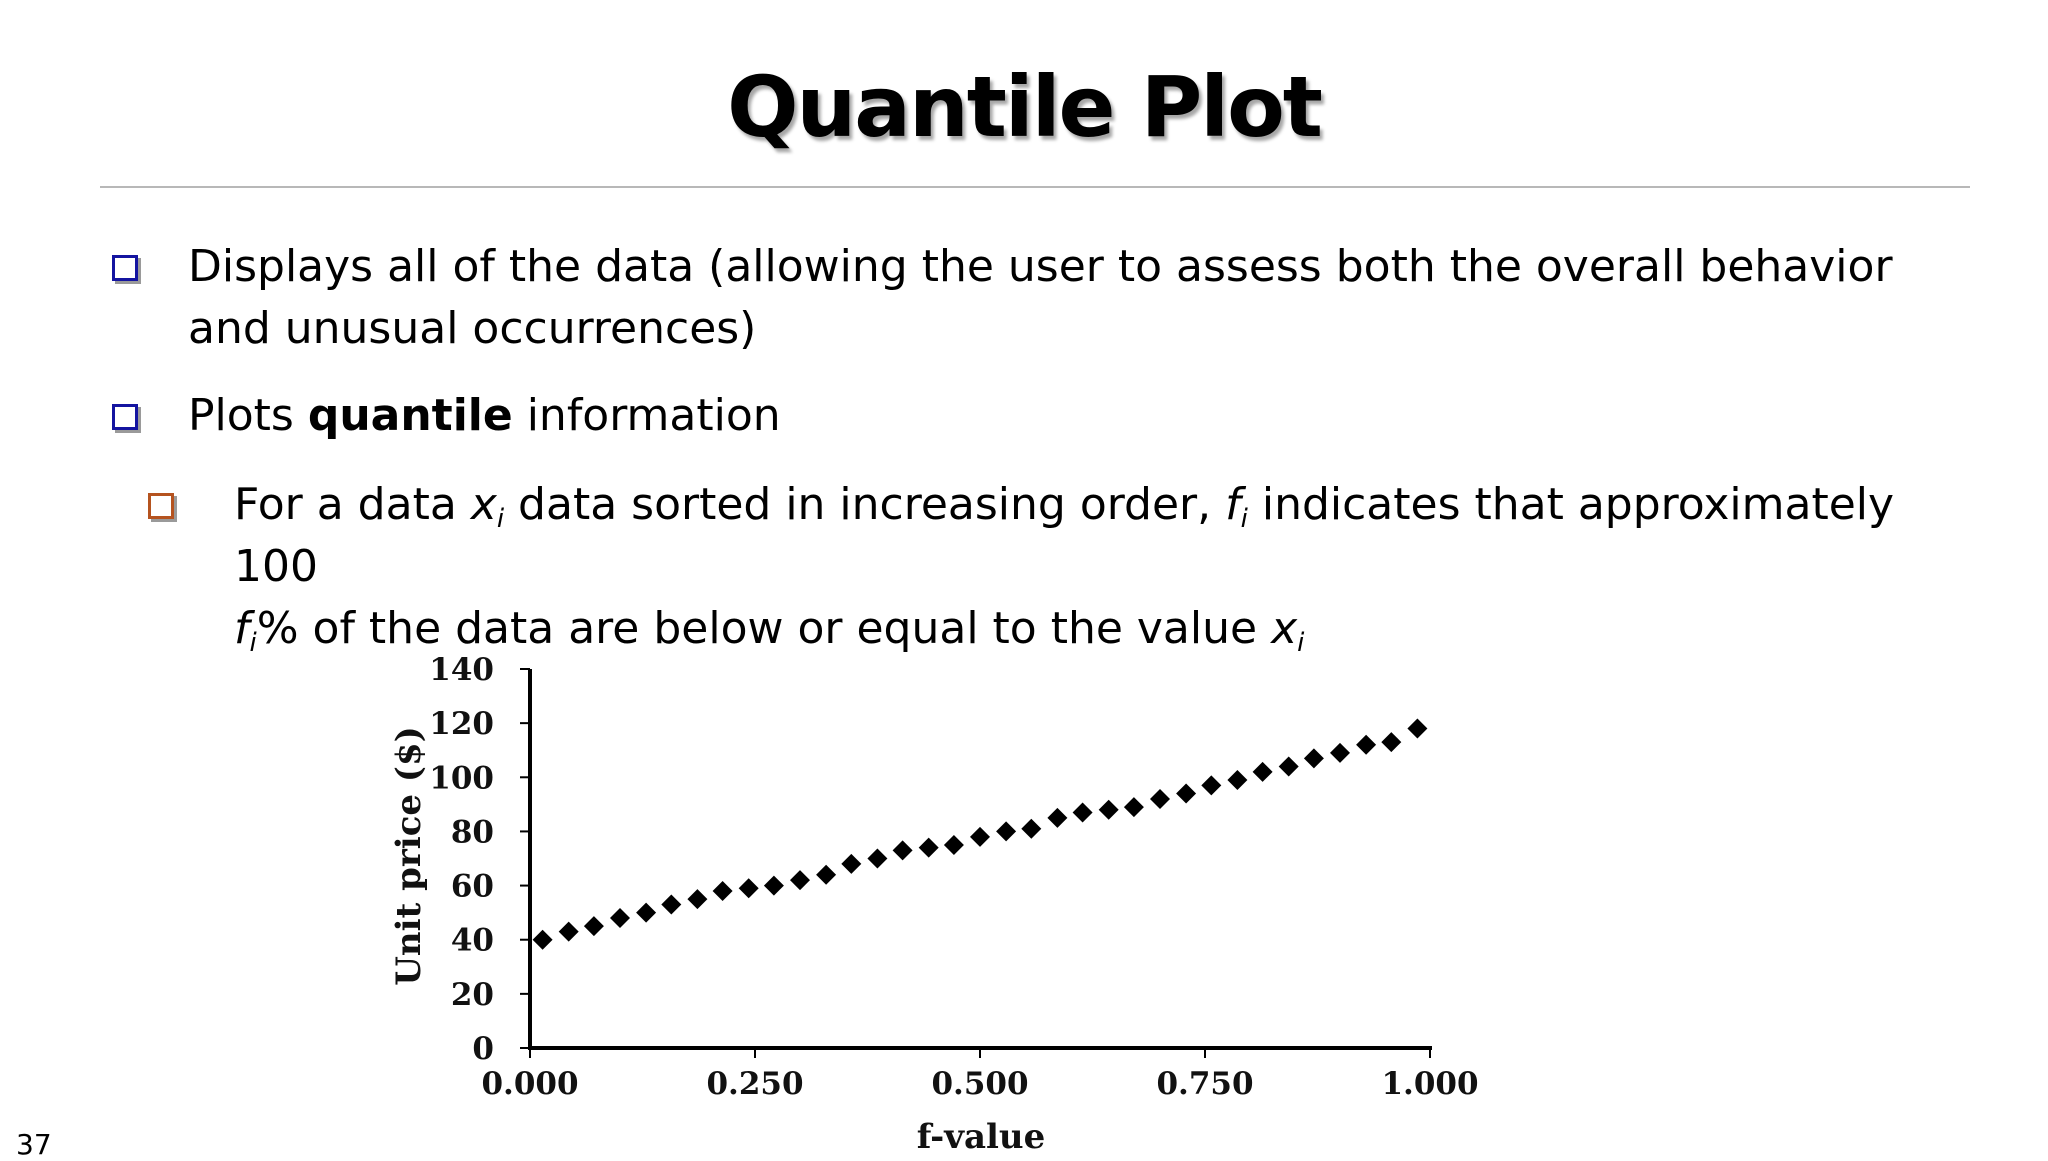  I want to click on y-tick-label: 80, so click(472, 832).